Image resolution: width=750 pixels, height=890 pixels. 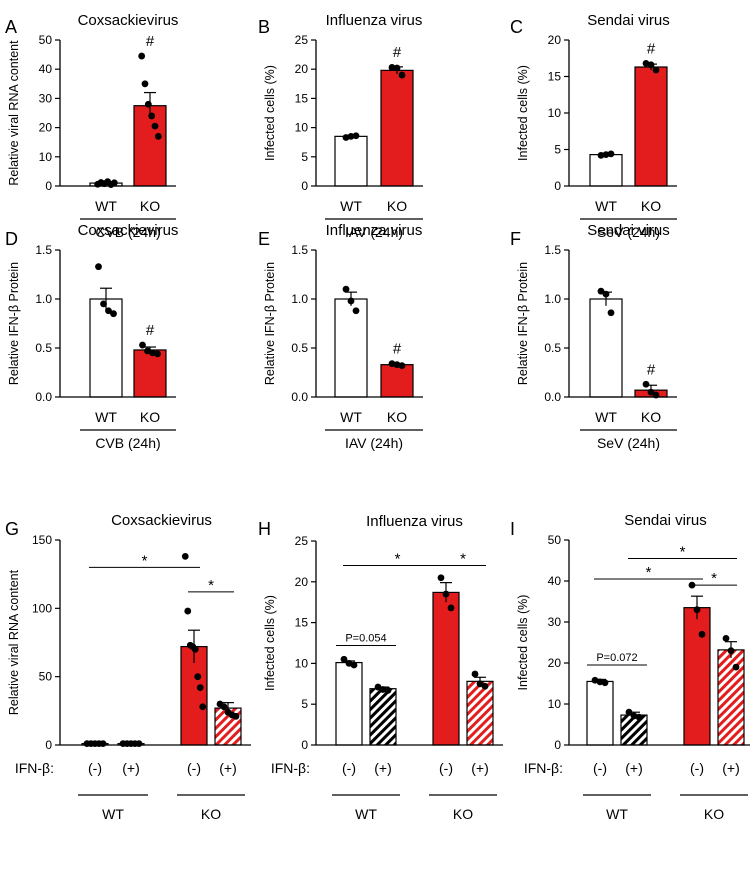 What do you see at coordinates (523, 323) in the screenshot?
I see `y-axis-label: Relative IFN-β Protein` at bounding box center [523, 323].